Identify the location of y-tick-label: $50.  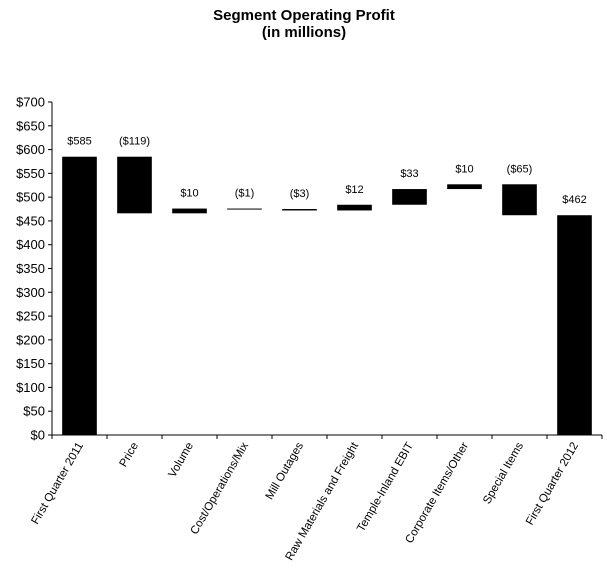
(34, 411).